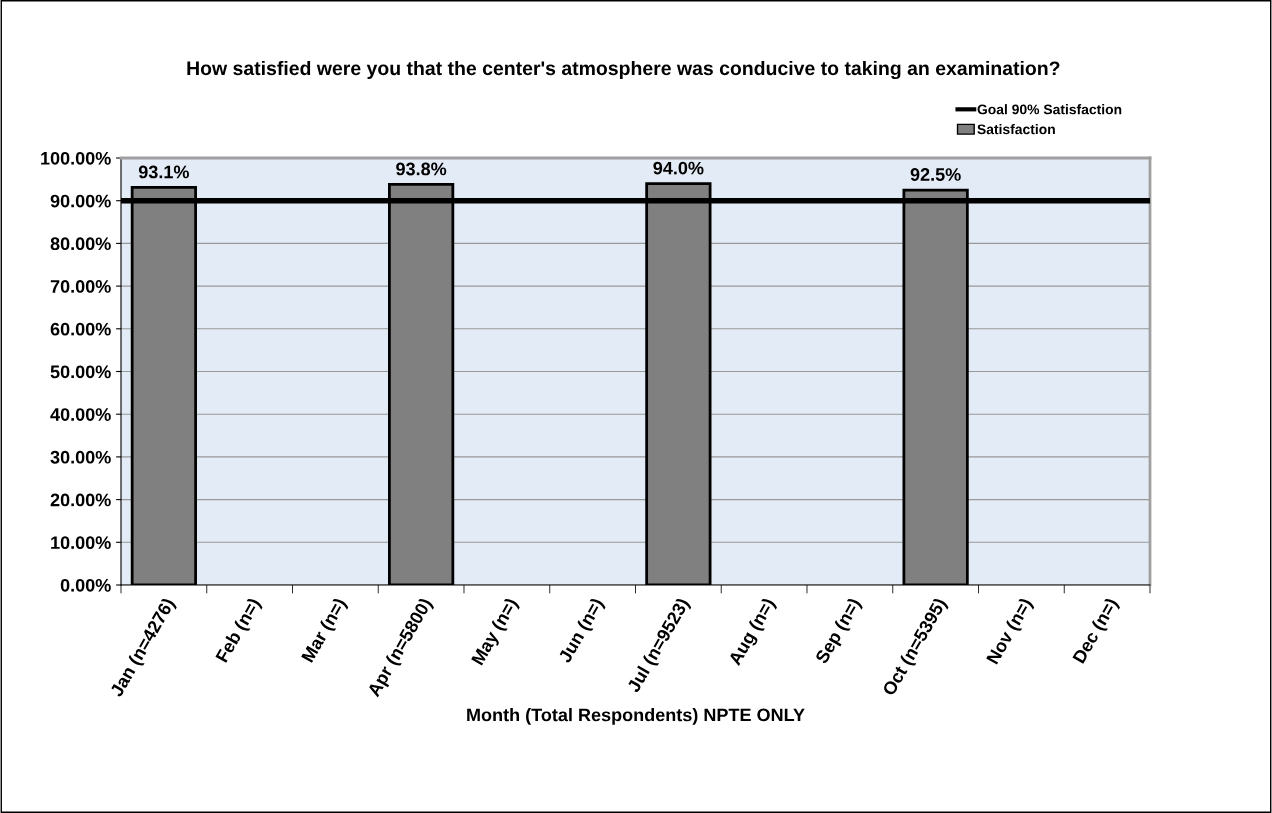  I want to click on data-label: 93.8%, so click(421, 169).